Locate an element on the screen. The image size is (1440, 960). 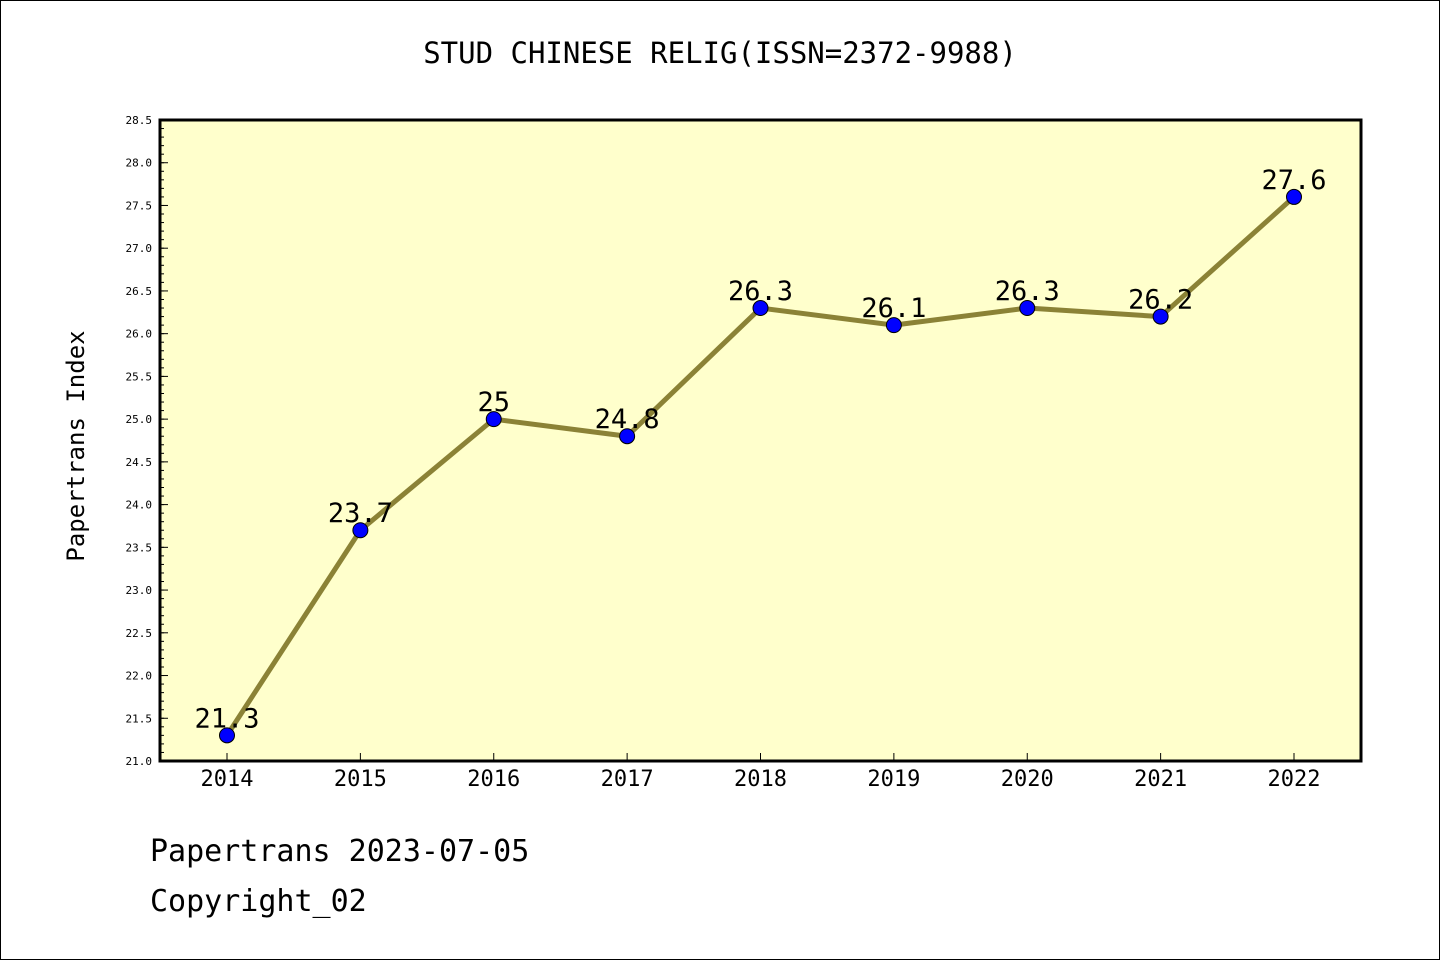
x-axis-ticks: 2014 2015 2016 2017 2018 2019 2020 2021 2022 is located at coordinates (761, 772).